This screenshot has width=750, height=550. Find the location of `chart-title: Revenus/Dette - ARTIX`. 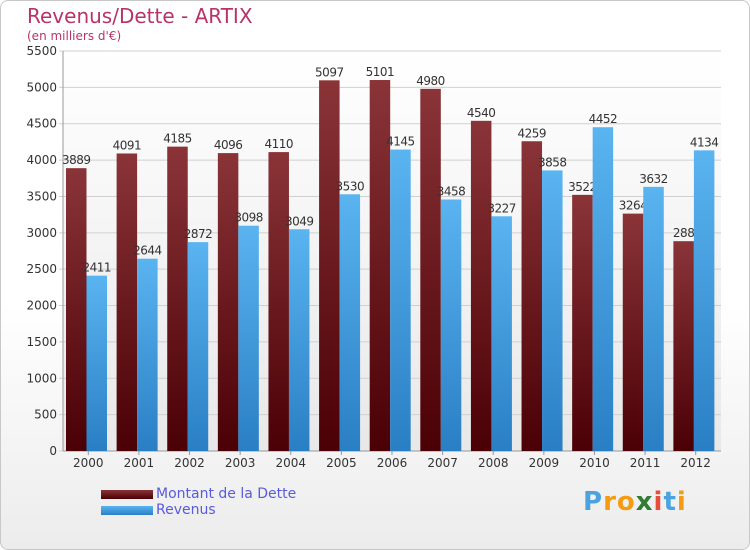

chart-title: Revenus/Dette - ARTIX is located at coordinates (140, 16).